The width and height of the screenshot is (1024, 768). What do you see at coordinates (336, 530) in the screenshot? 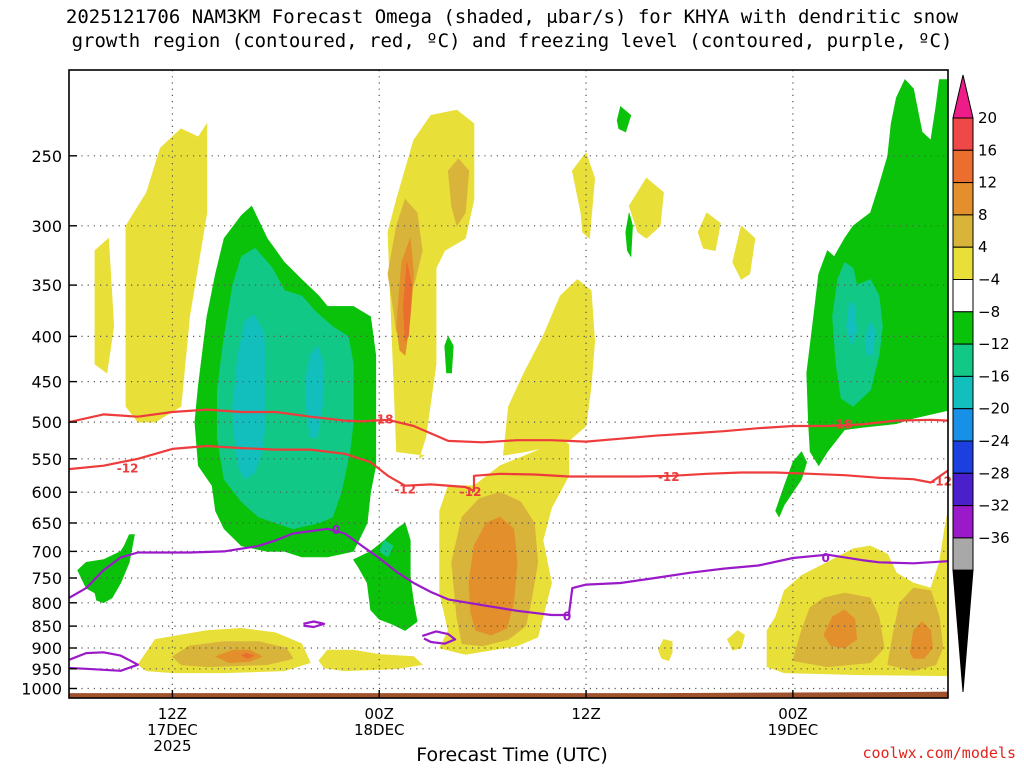
I see `contour-label-7: 0` at bounding box center [336, 530].